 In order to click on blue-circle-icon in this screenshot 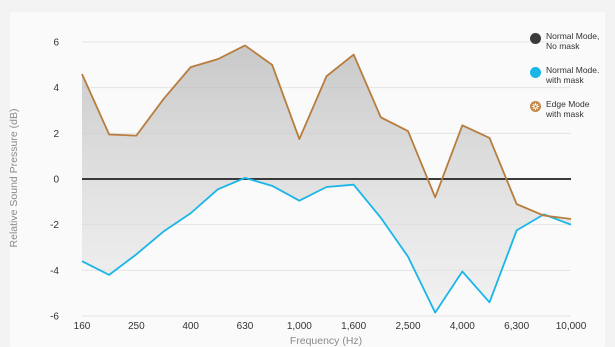, I will do `click(535, 72)`.